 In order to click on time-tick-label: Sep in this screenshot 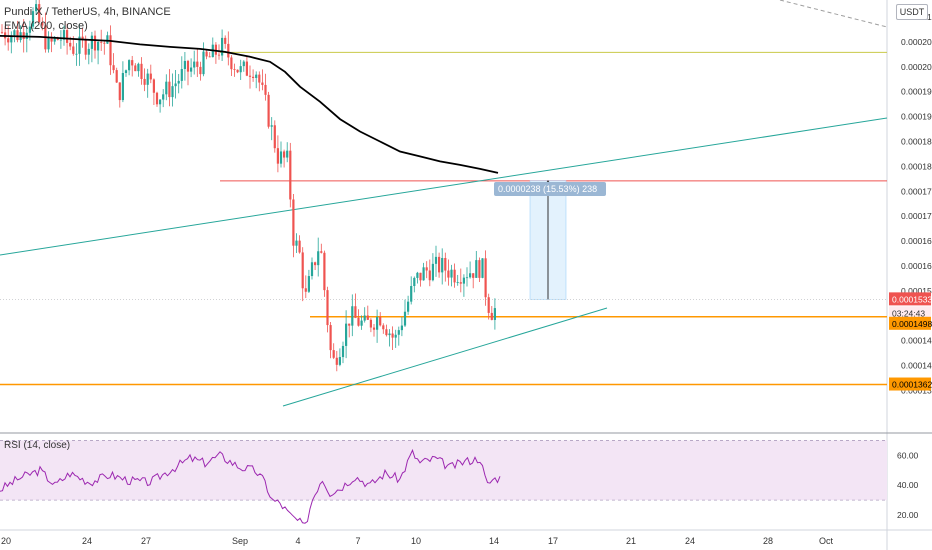, I will do `click(240, 541)`.